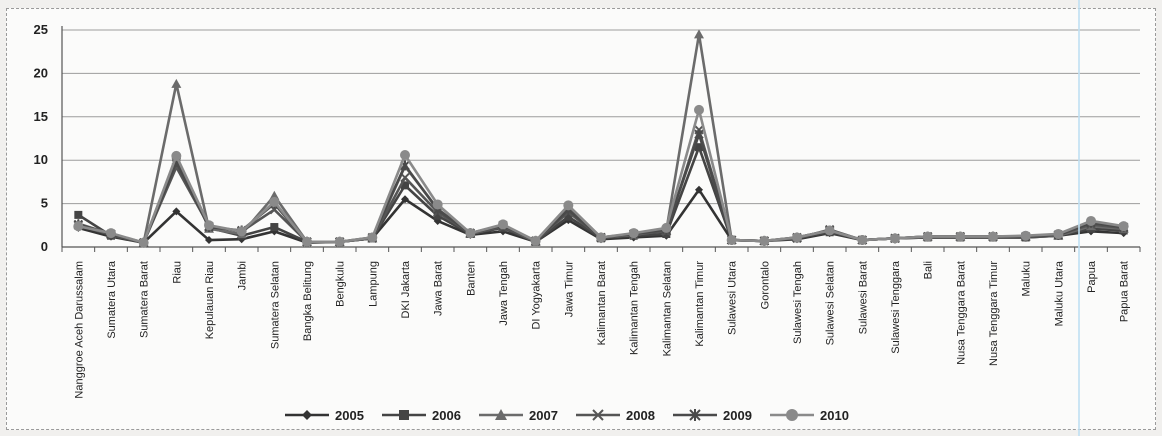  What do you see at coordinates (446, 415) in the screenshot?
I see `legend-label: 2006` at bounding box center [446, 415].